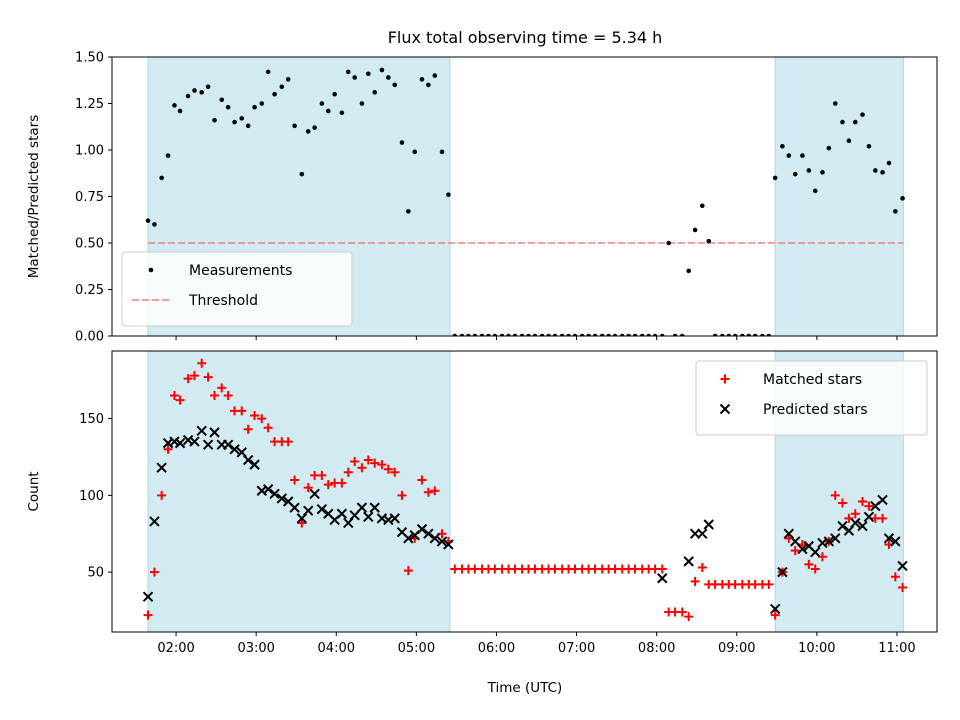  I want to click on x-tick-label: 03:00, so click(255, 648).